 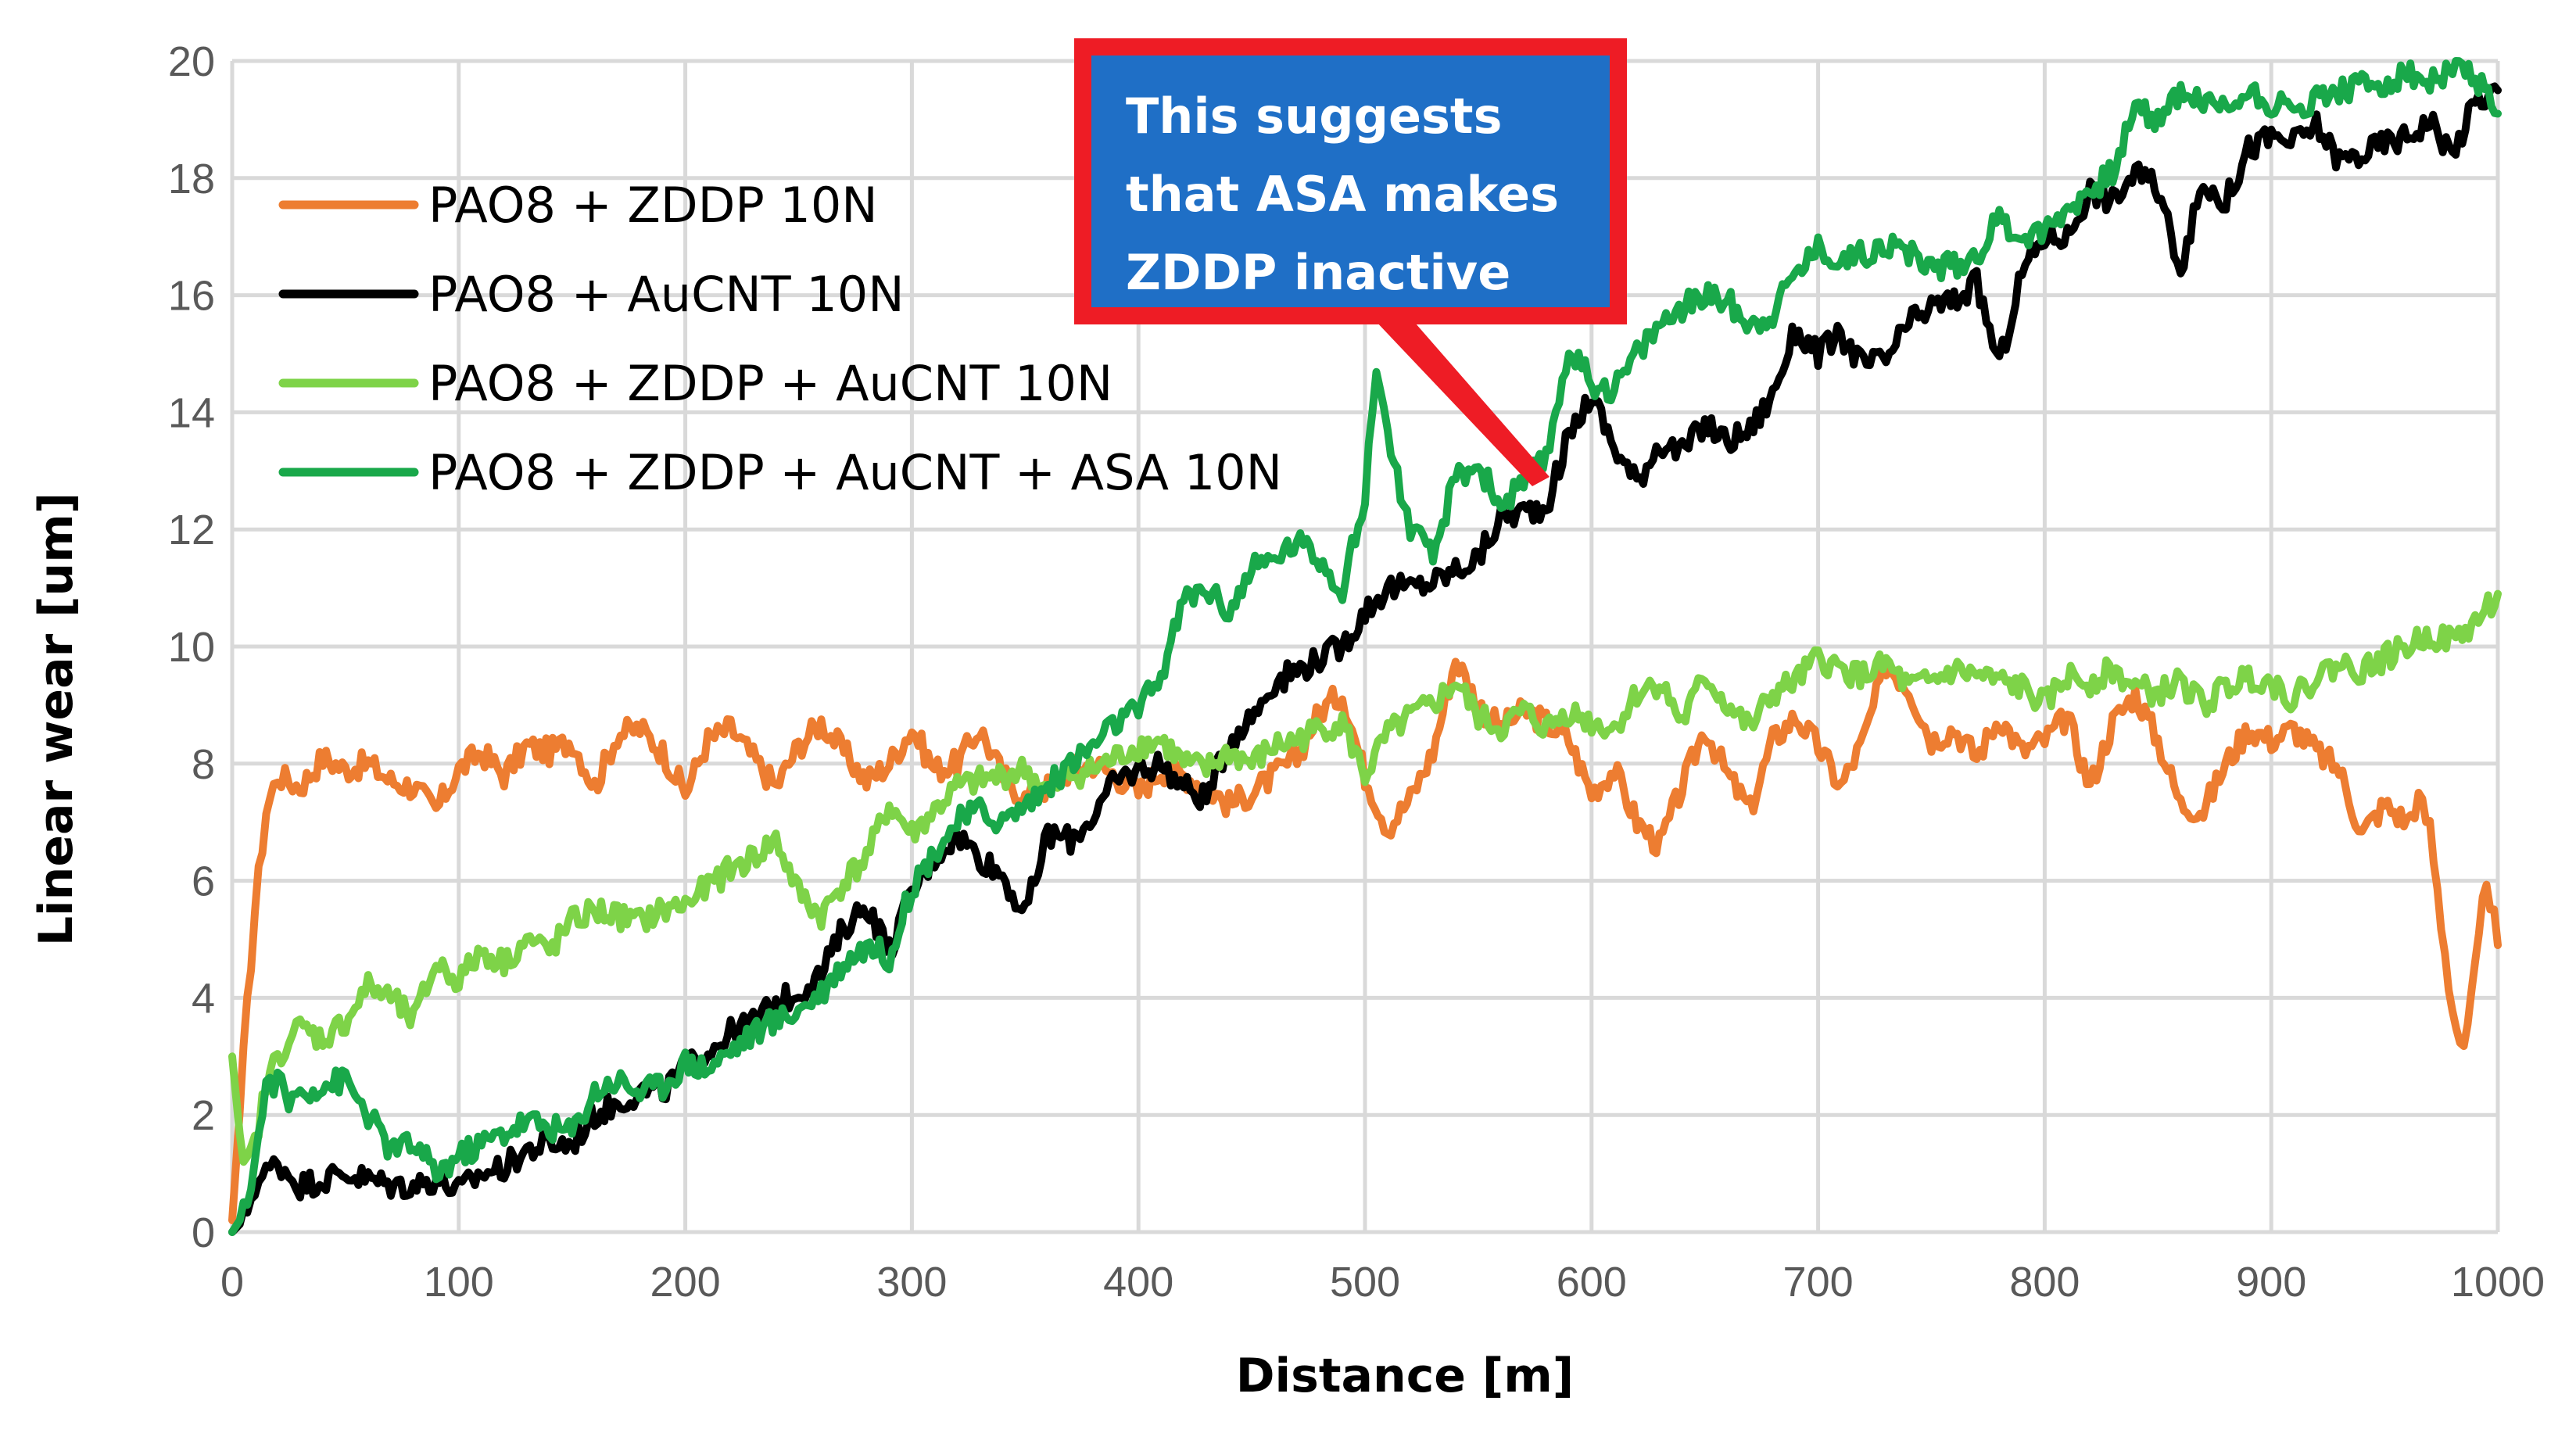 I want to click on legend-item: PAO8 + AuCNT 10N, so click(x=591, y=294).